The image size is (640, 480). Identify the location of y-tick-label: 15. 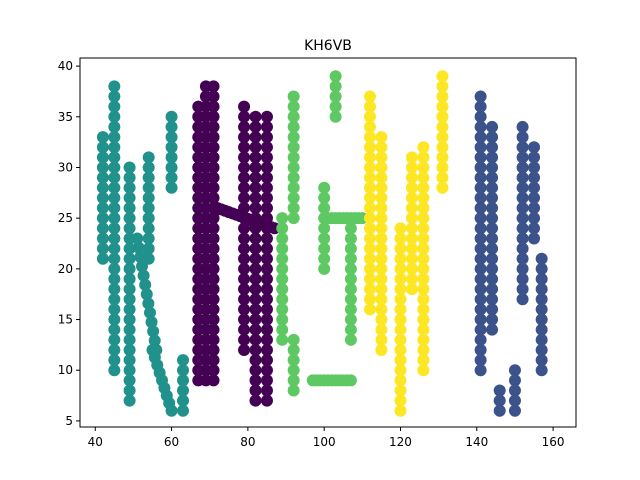
(65, 320).